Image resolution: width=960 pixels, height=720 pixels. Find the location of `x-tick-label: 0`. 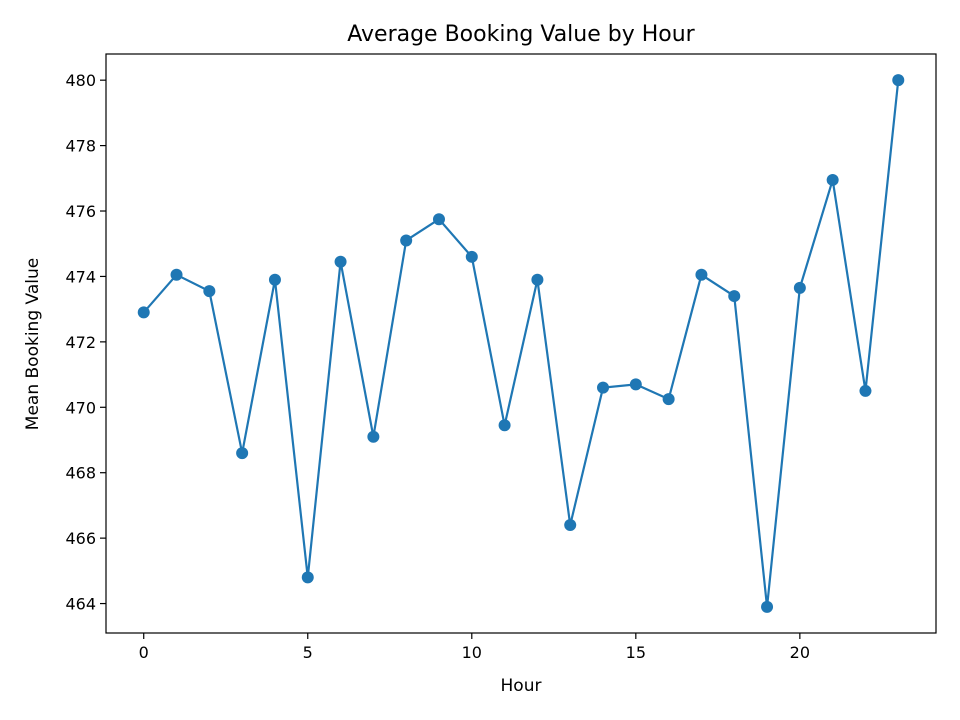

x-tick-label: 0 is located at coordinates (144, 652).